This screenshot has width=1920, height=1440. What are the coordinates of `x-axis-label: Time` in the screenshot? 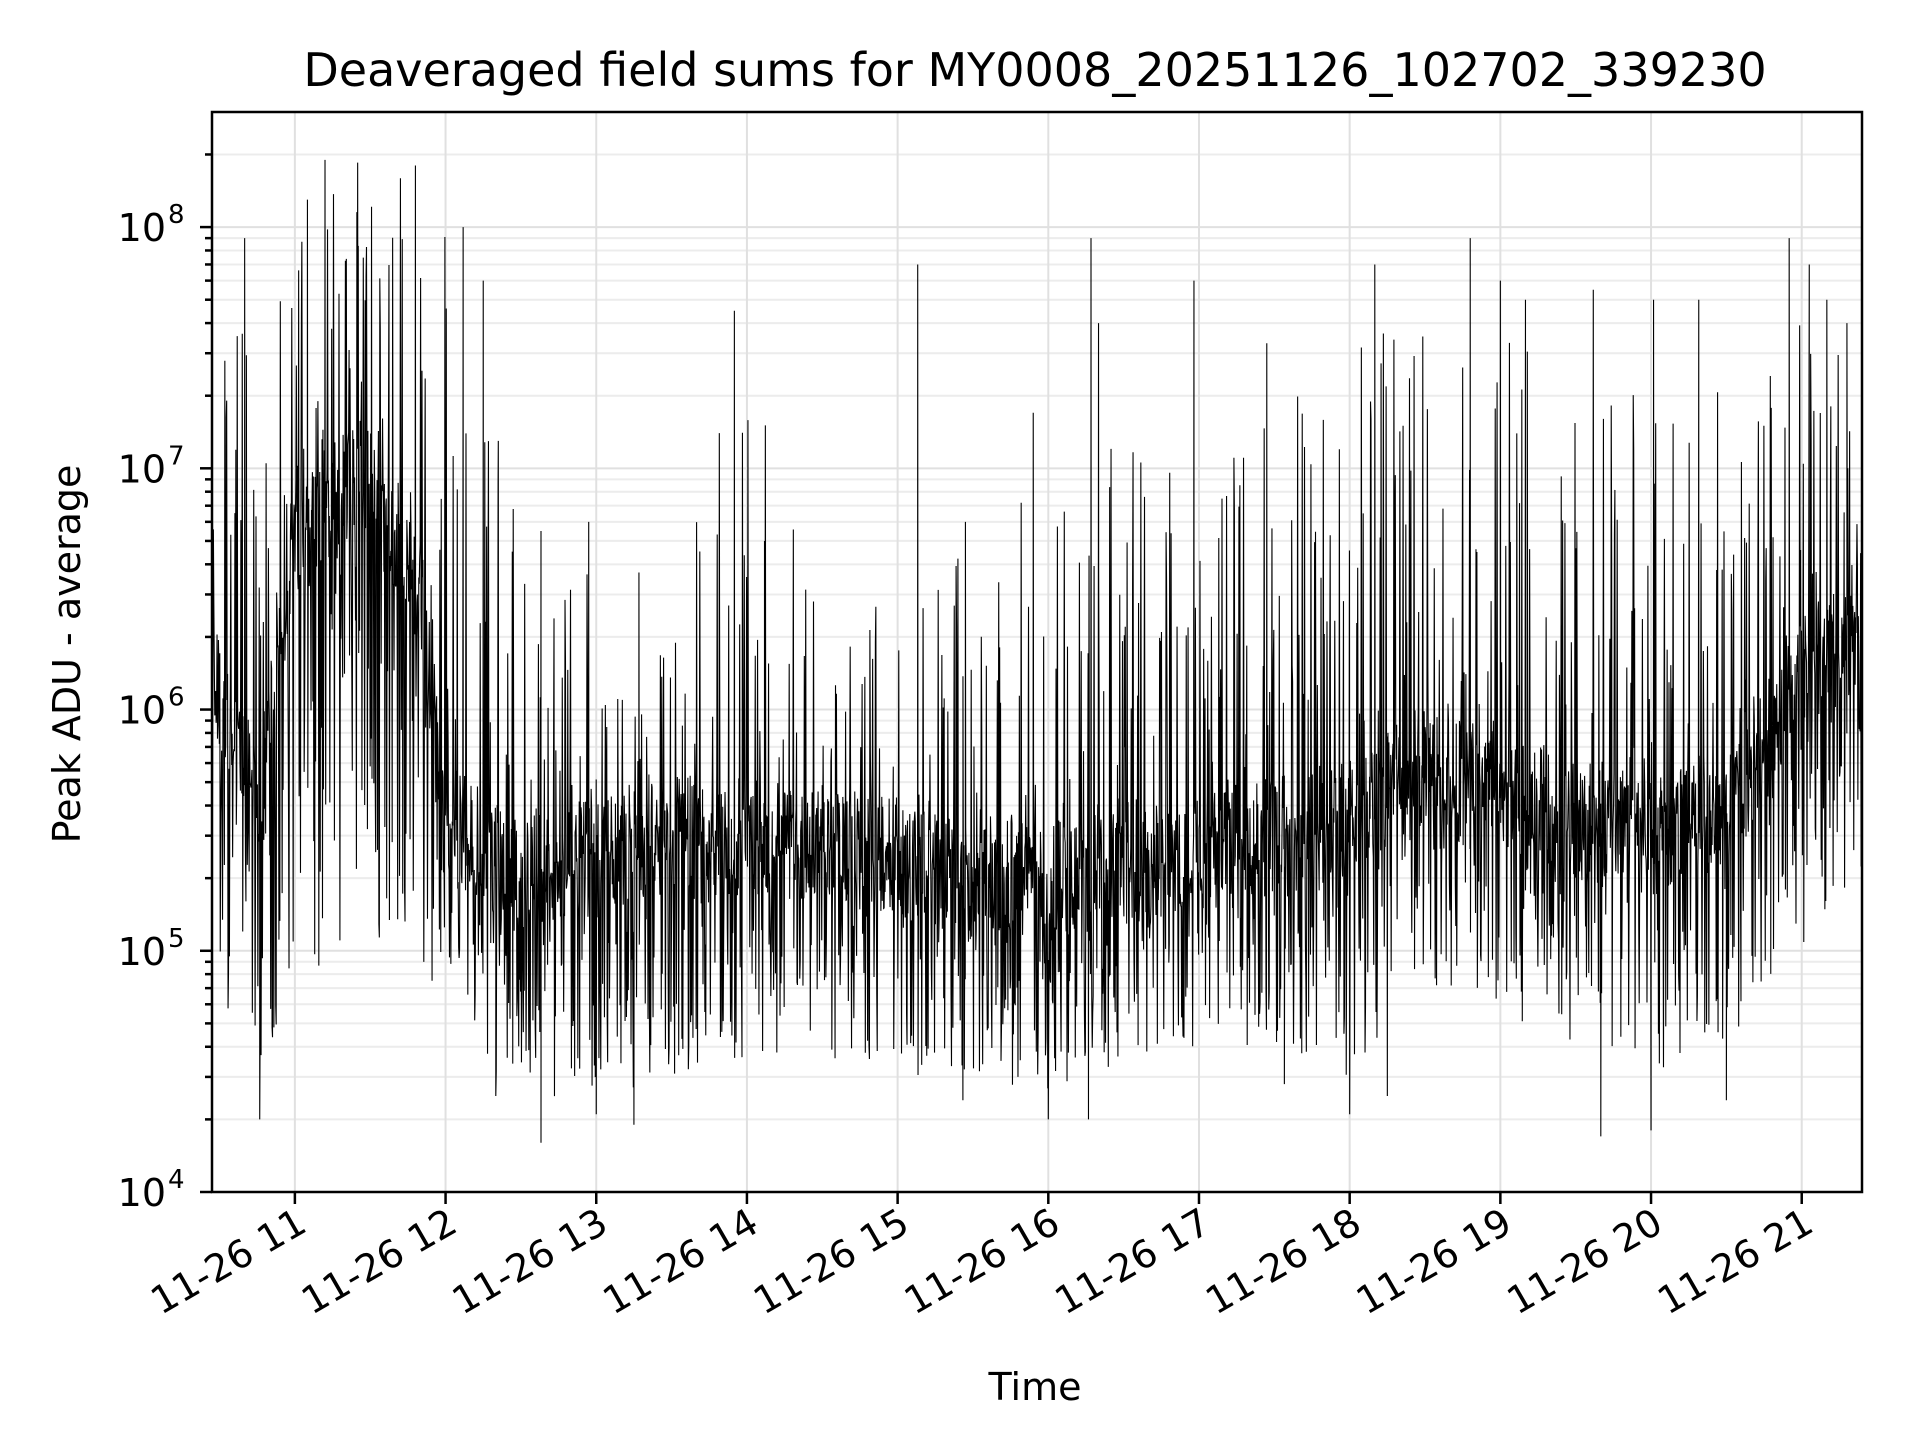 It's located at (1035, 1387).